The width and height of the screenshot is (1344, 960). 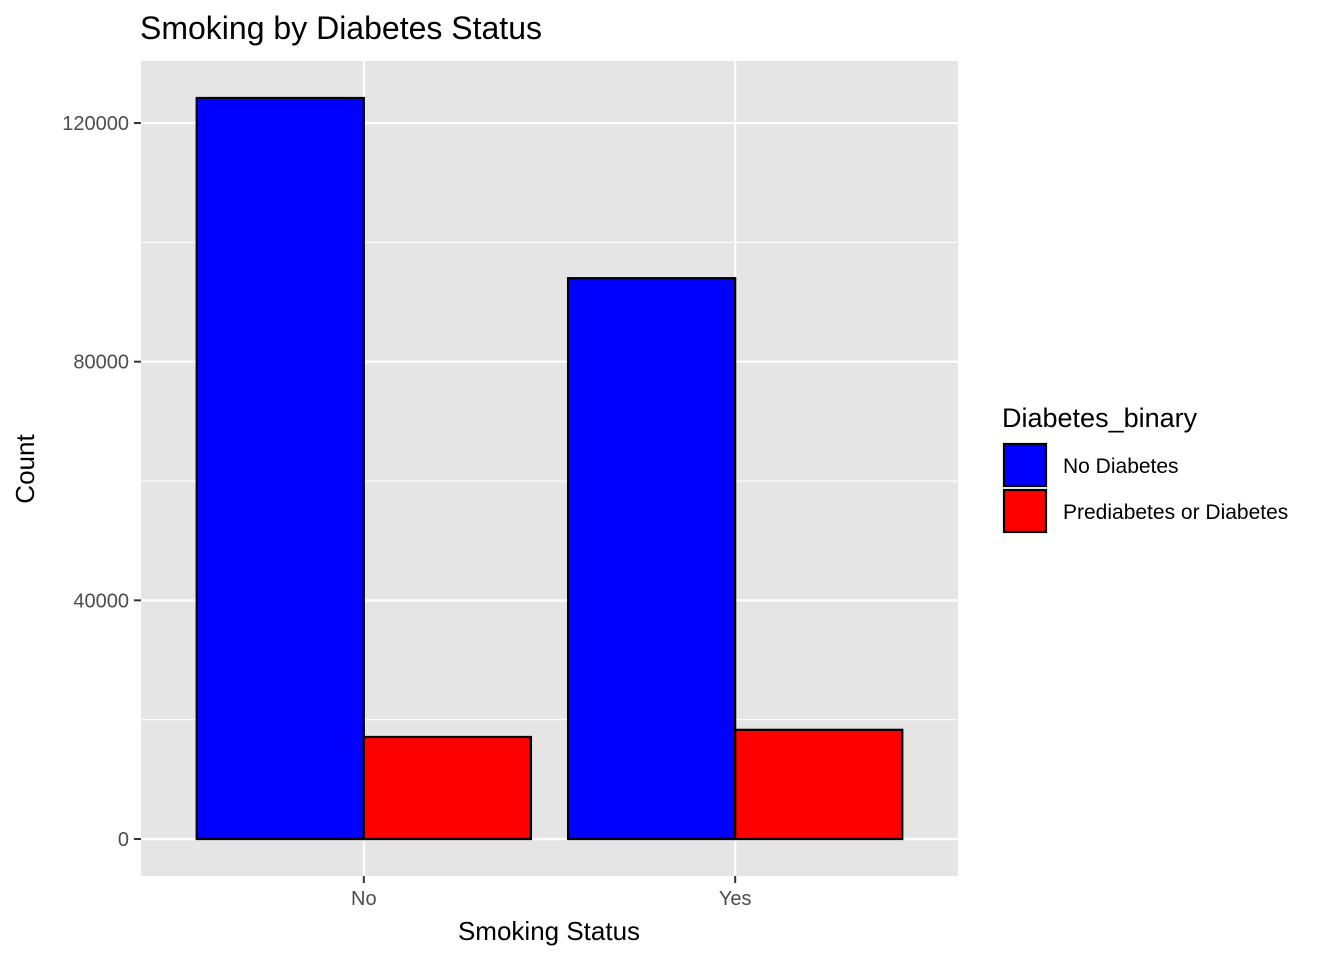 I want to click on bar-no-diabetes-no, so click(x=280, y=468).